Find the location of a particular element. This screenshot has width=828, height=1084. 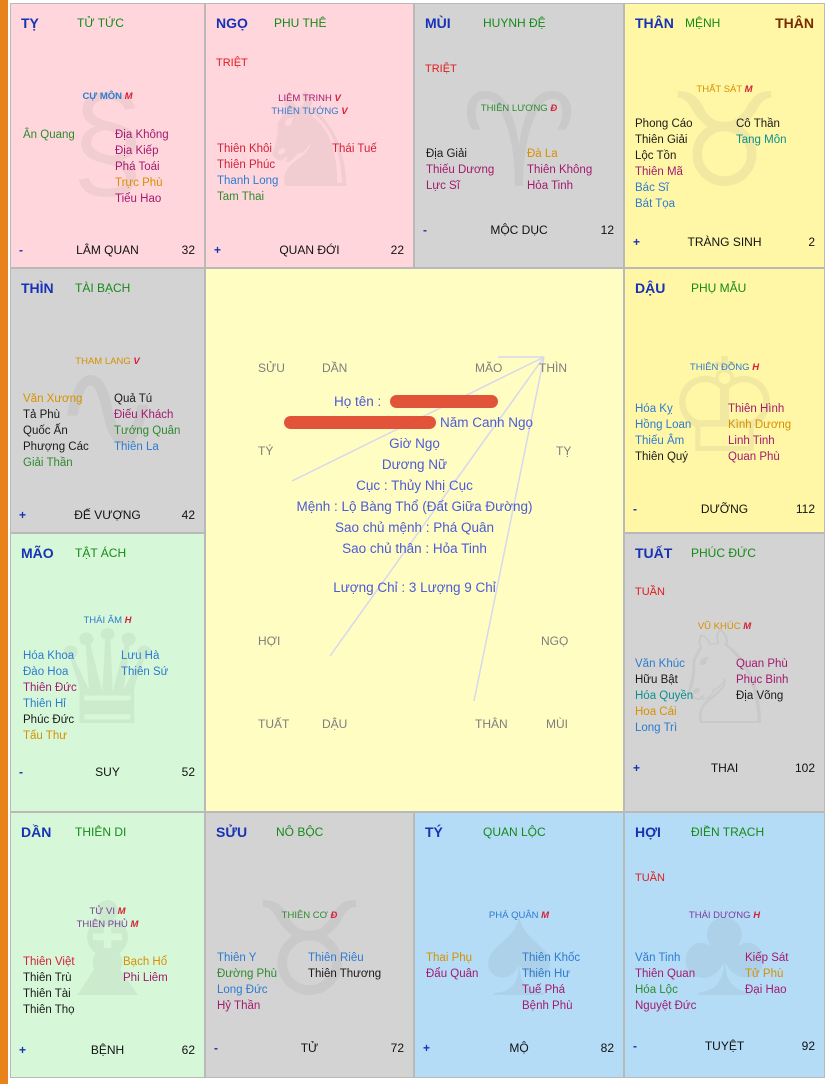

main-star: THIÊN LƯƠNG Đ is located at coordinates (519, 108).